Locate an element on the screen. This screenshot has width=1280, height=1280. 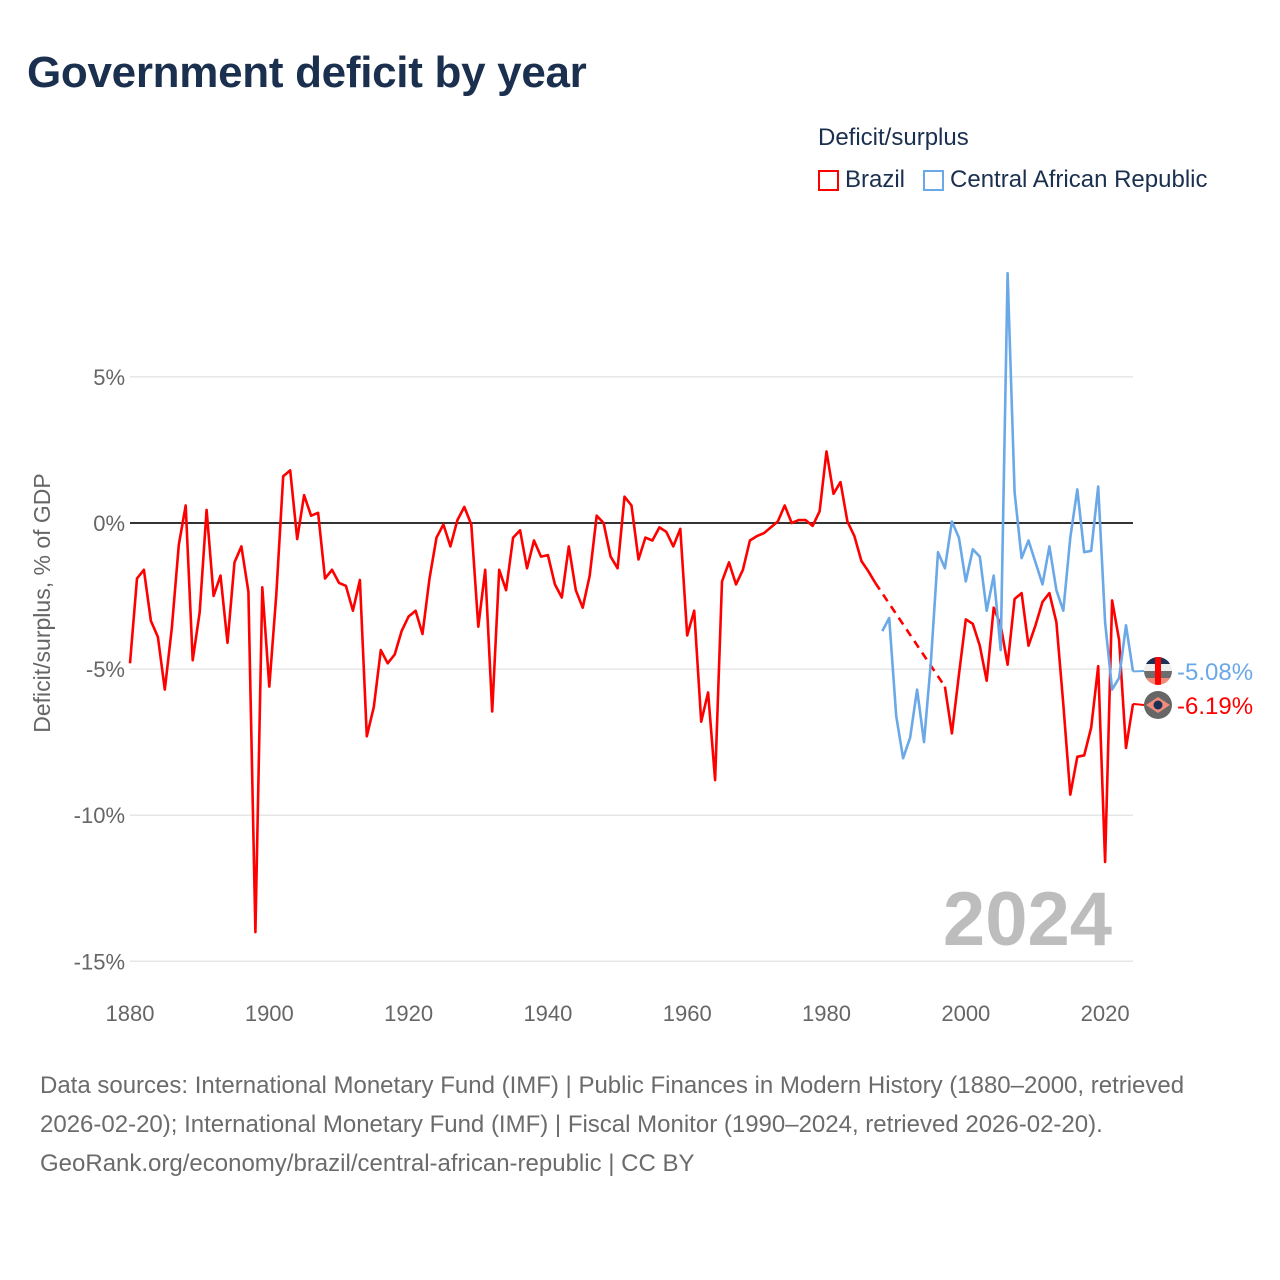
flag-car-stripes is located at coordinates (1158, 671).